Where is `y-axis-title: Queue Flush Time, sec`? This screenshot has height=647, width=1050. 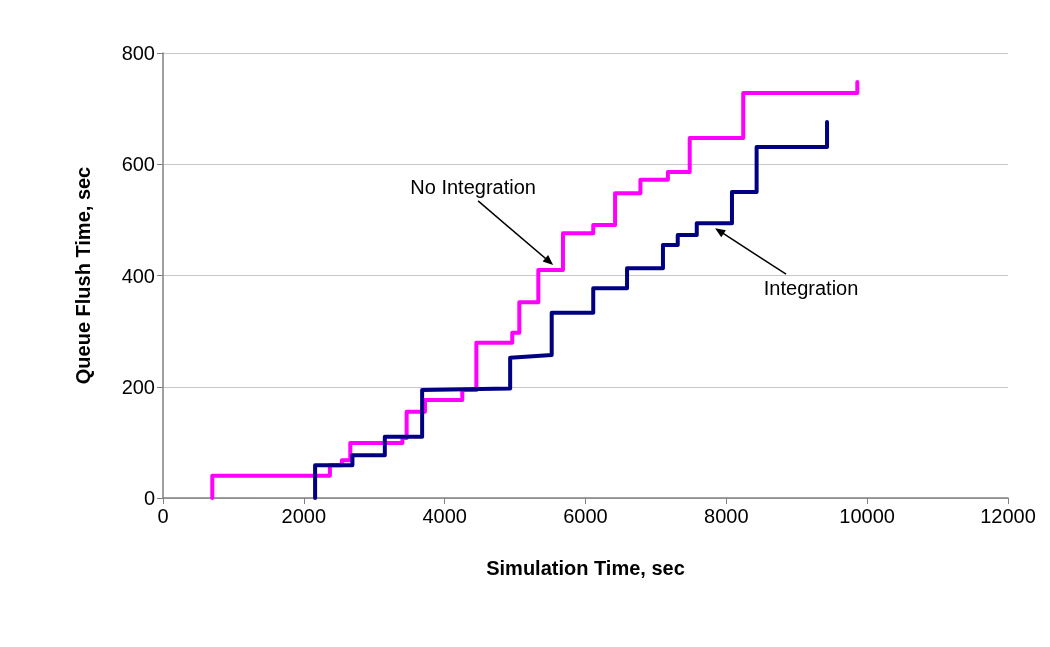
y-axis-title: Queue Flush Time, sec is located at coordinates (83, 275).